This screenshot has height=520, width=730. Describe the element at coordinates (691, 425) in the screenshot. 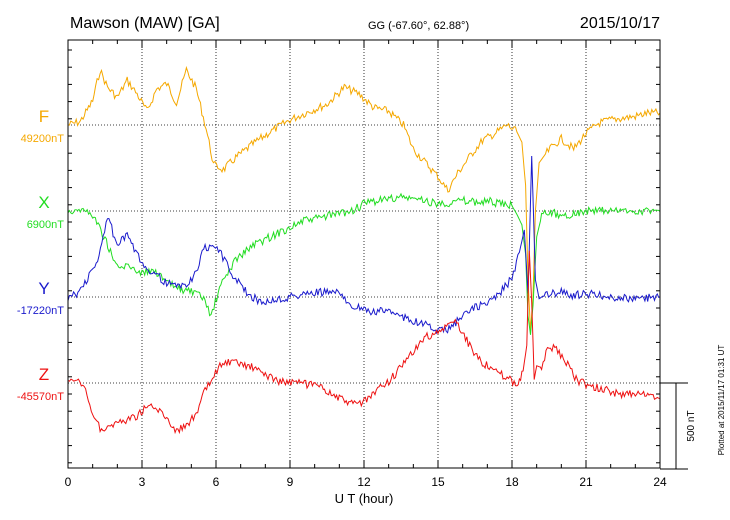

I see `scale-bar-label: 500 nT` at that location.